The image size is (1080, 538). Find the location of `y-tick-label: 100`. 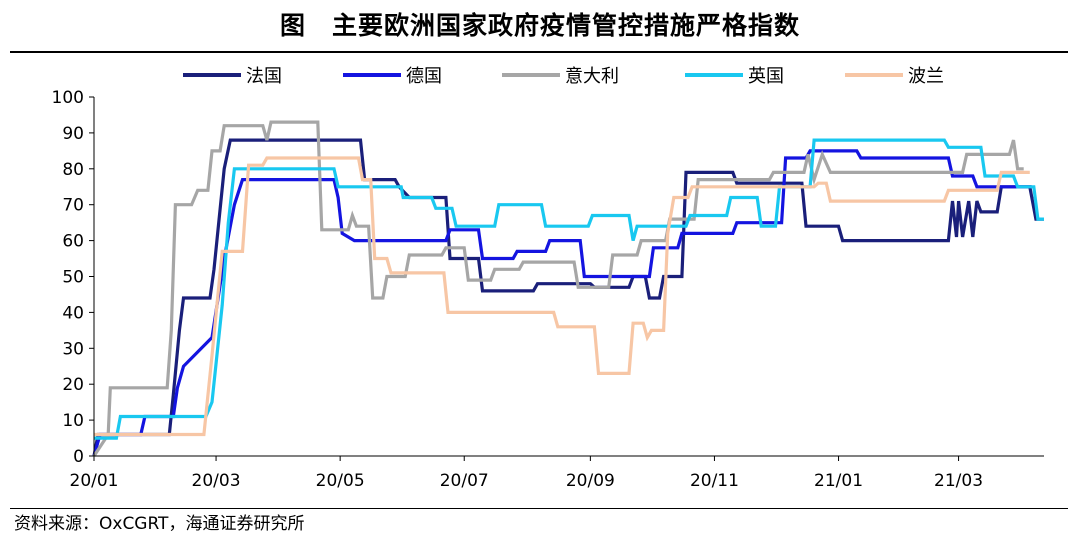

y-tick-label: 100 is located at coordinates (68, 98).